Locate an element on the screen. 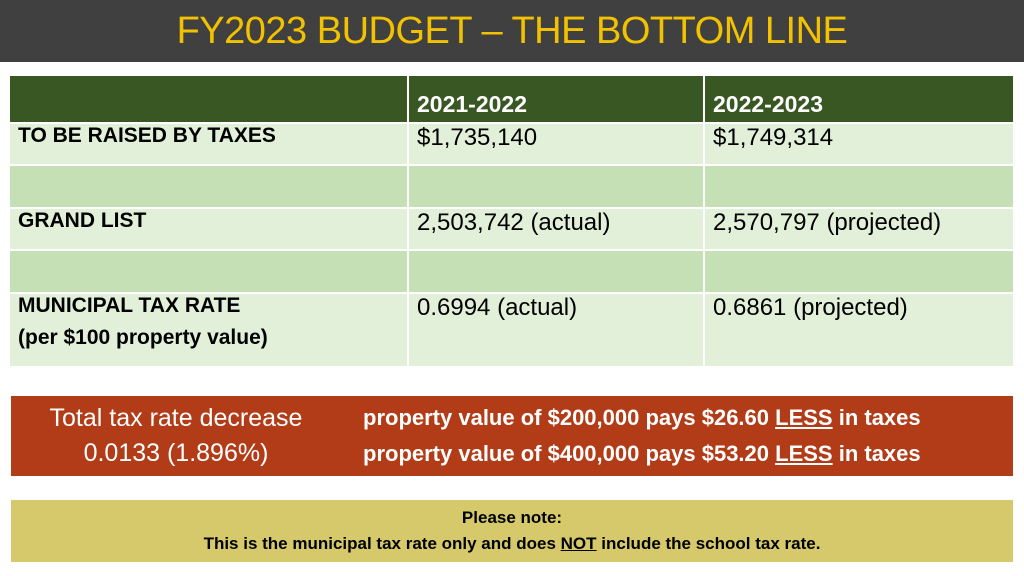  note-heading: Please note: is located at coordinates (512, 517).